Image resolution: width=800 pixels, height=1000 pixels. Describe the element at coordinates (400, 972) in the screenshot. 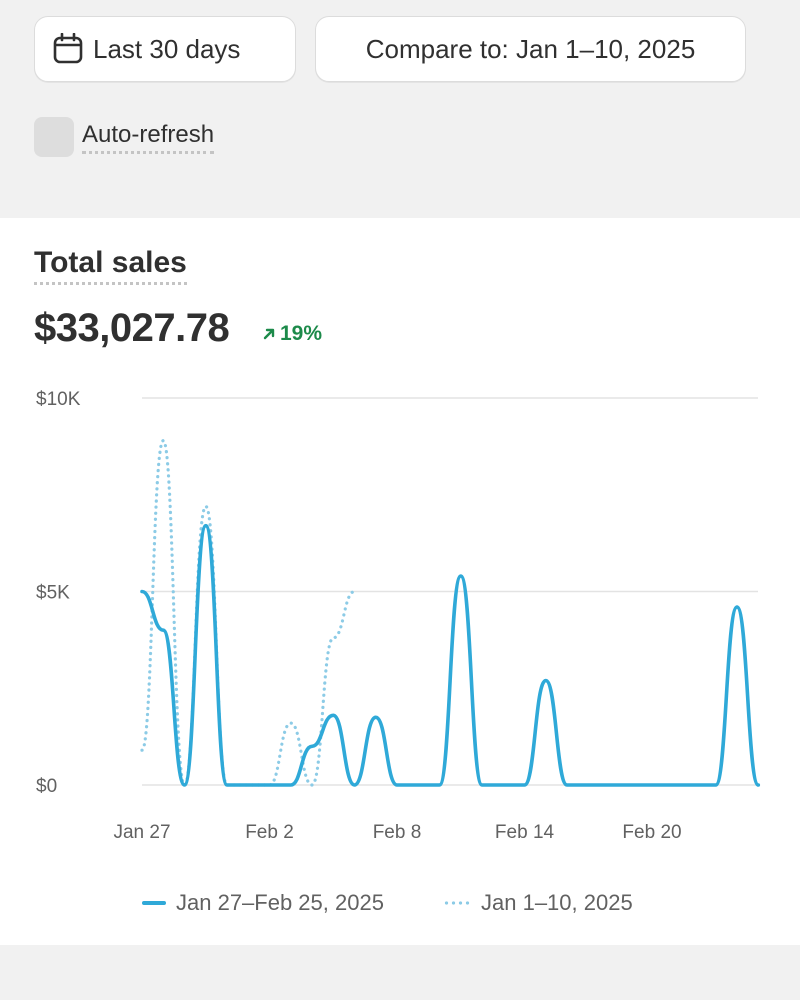

I see `bottom-strip` at that location.